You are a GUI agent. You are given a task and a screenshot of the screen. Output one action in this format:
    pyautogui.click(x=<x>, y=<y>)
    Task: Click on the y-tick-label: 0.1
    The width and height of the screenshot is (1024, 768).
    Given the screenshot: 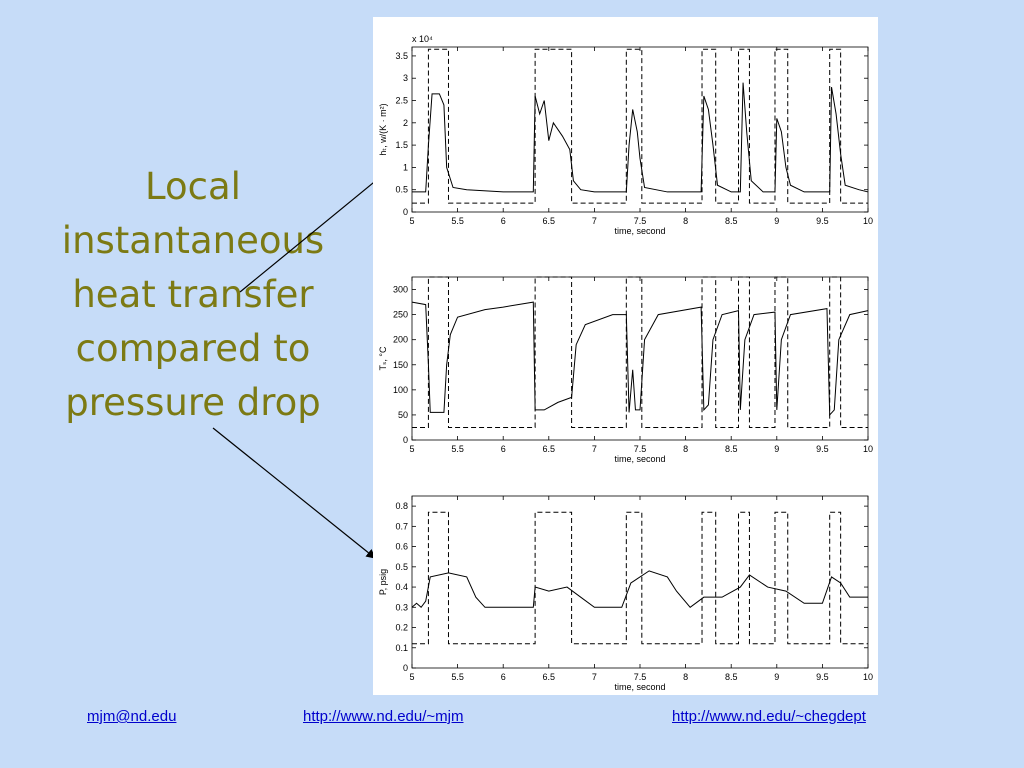 What is the action you would take?
    pyautogui.click(x=401, y=648)
    